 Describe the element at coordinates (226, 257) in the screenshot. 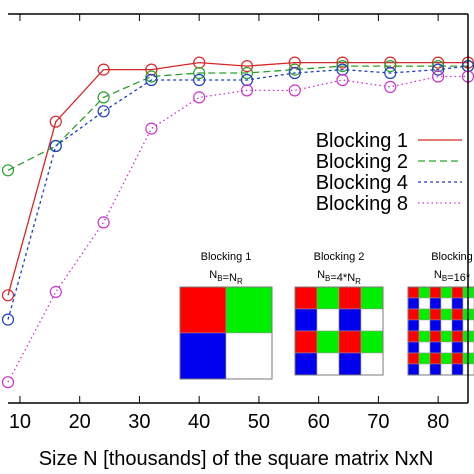

I see `inset-title: Blocking 1` at that location.